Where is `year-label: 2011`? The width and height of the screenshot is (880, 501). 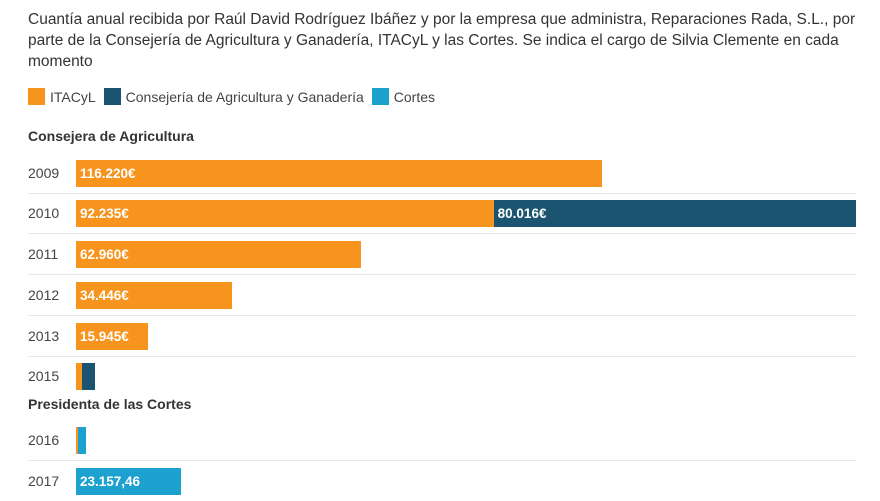 year-label: 2011 is located at coordinates (43, 254).